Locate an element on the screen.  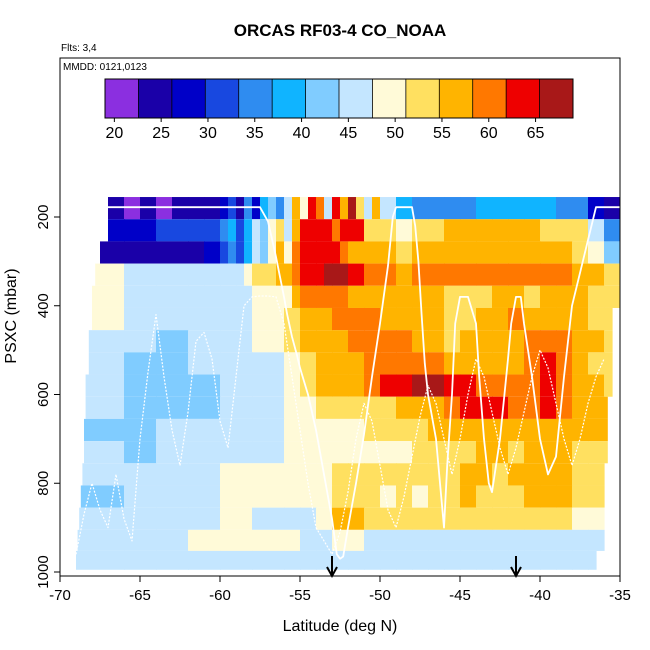
y-tick-label: 1000 is located at coordinates (43, 571).